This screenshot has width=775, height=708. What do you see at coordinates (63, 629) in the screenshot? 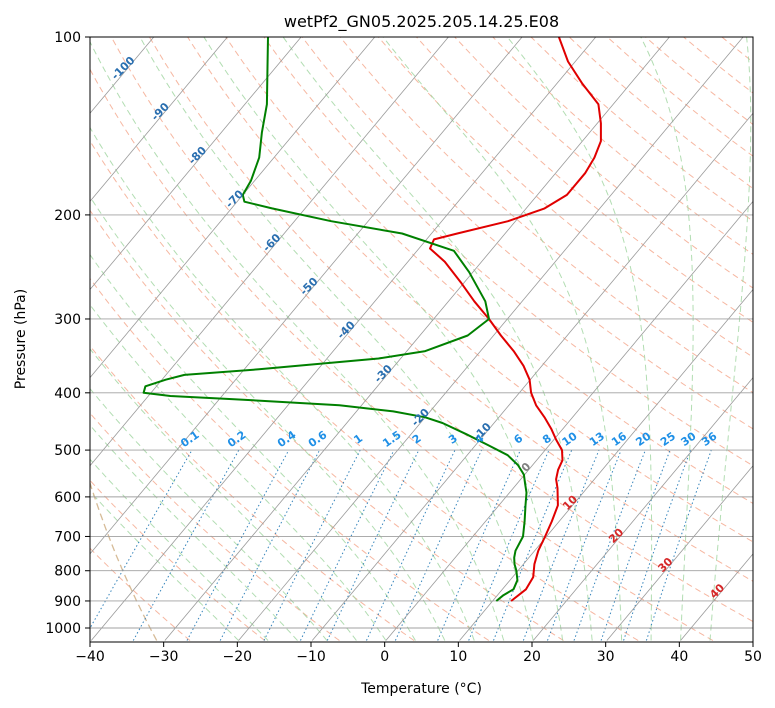
I see `y-tick-label: 1000` at bounding box center [63, 629].